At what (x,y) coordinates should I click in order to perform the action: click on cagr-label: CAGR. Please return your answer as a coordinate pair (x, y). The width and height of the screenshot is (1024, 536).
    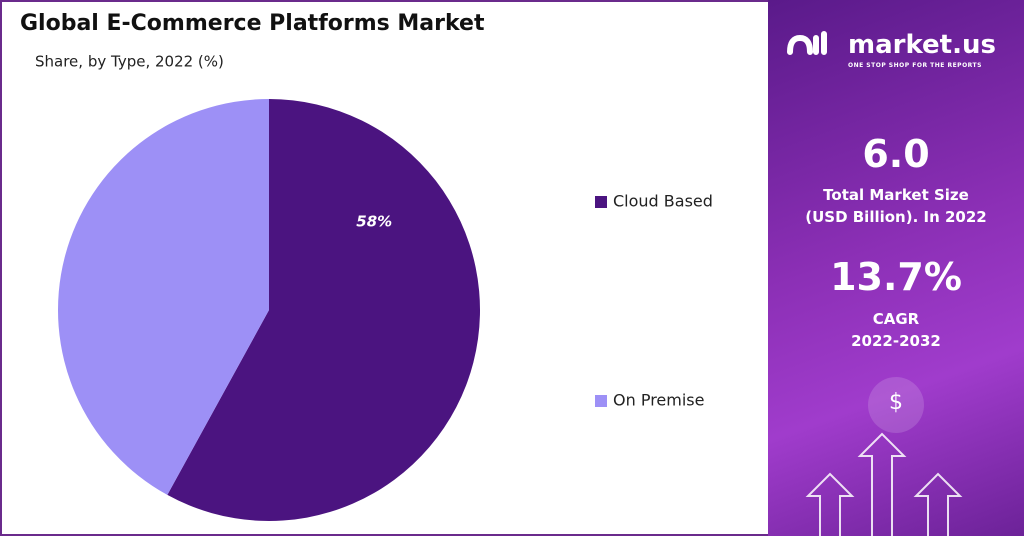
    Looking at the image, I should click on (896, 319).